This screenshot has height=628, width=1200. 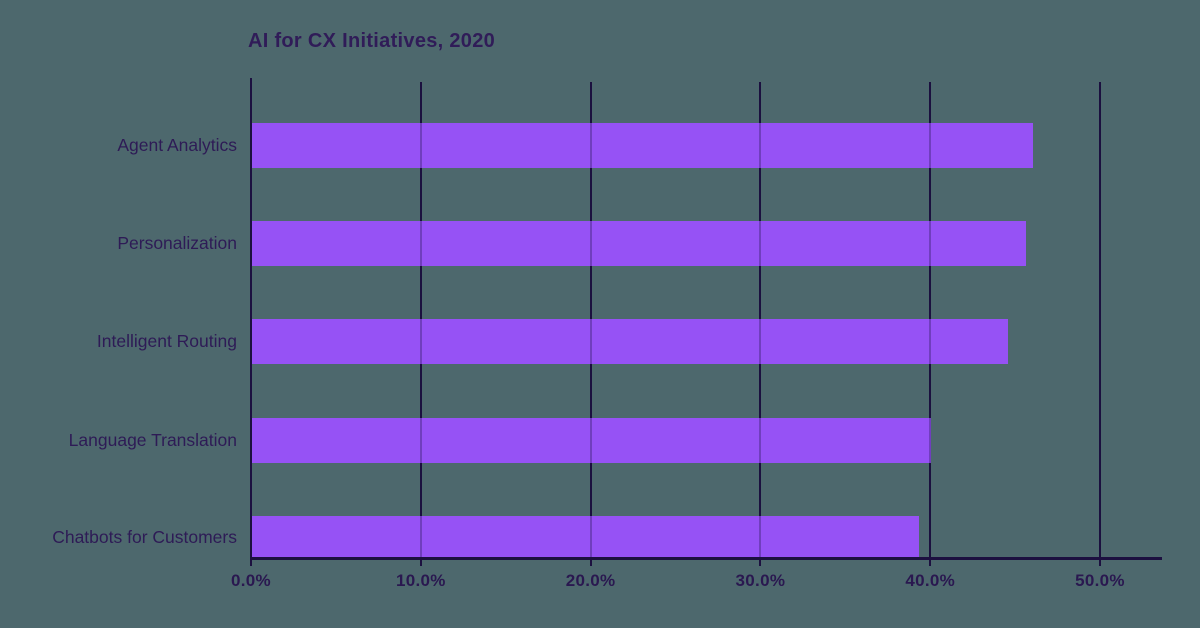 I want to click on x-tick-label: 30.0%, so click(x=760, y=580).